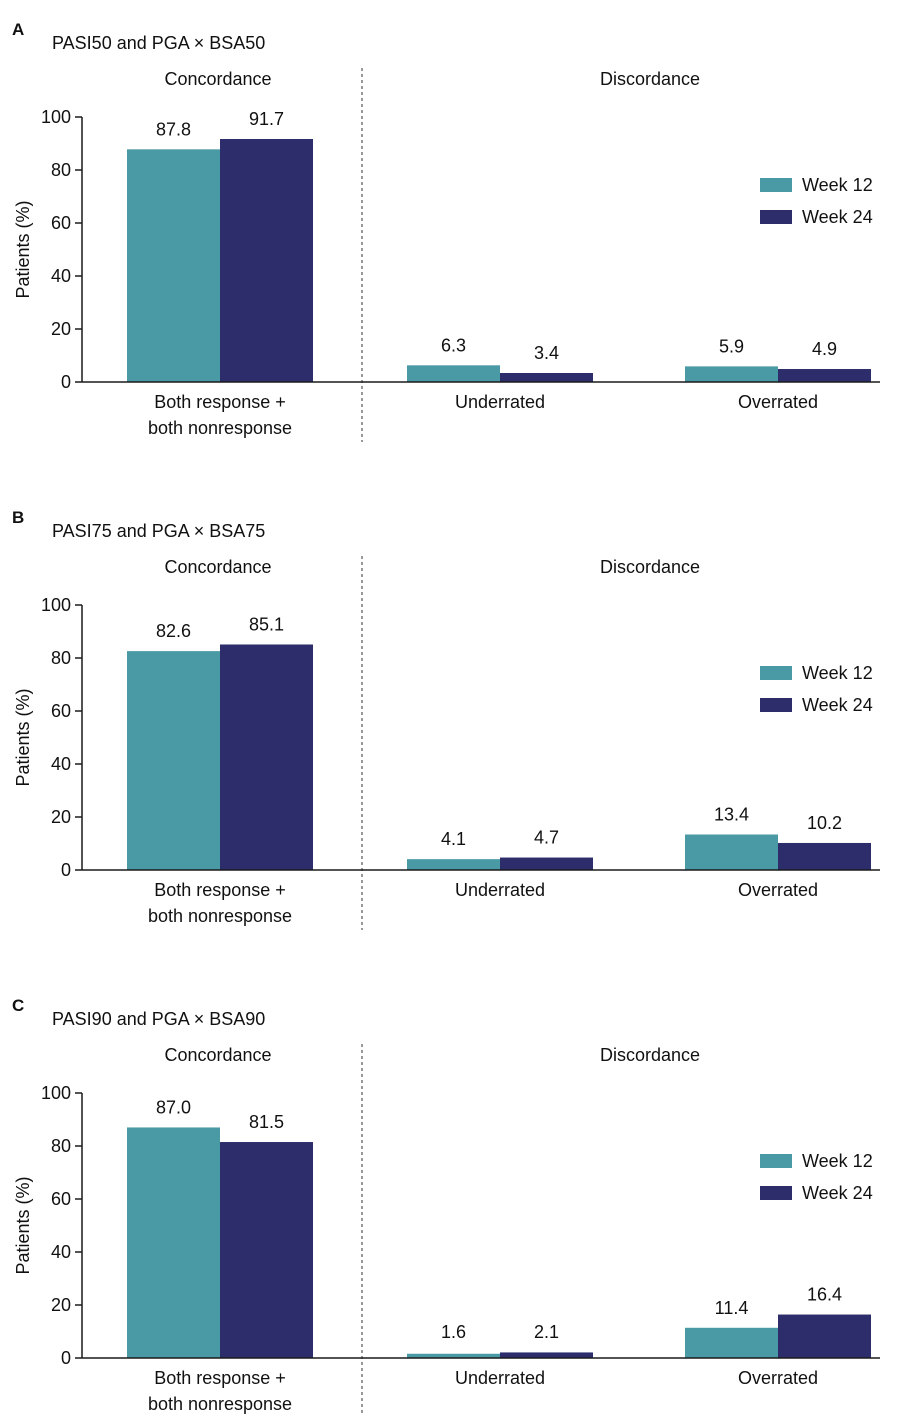 The image size is (910, 1416). What do you see at coordinates (18, 1005) in the screenshot?
I see `panel-letter: C` at bounding box center [18, 1005].